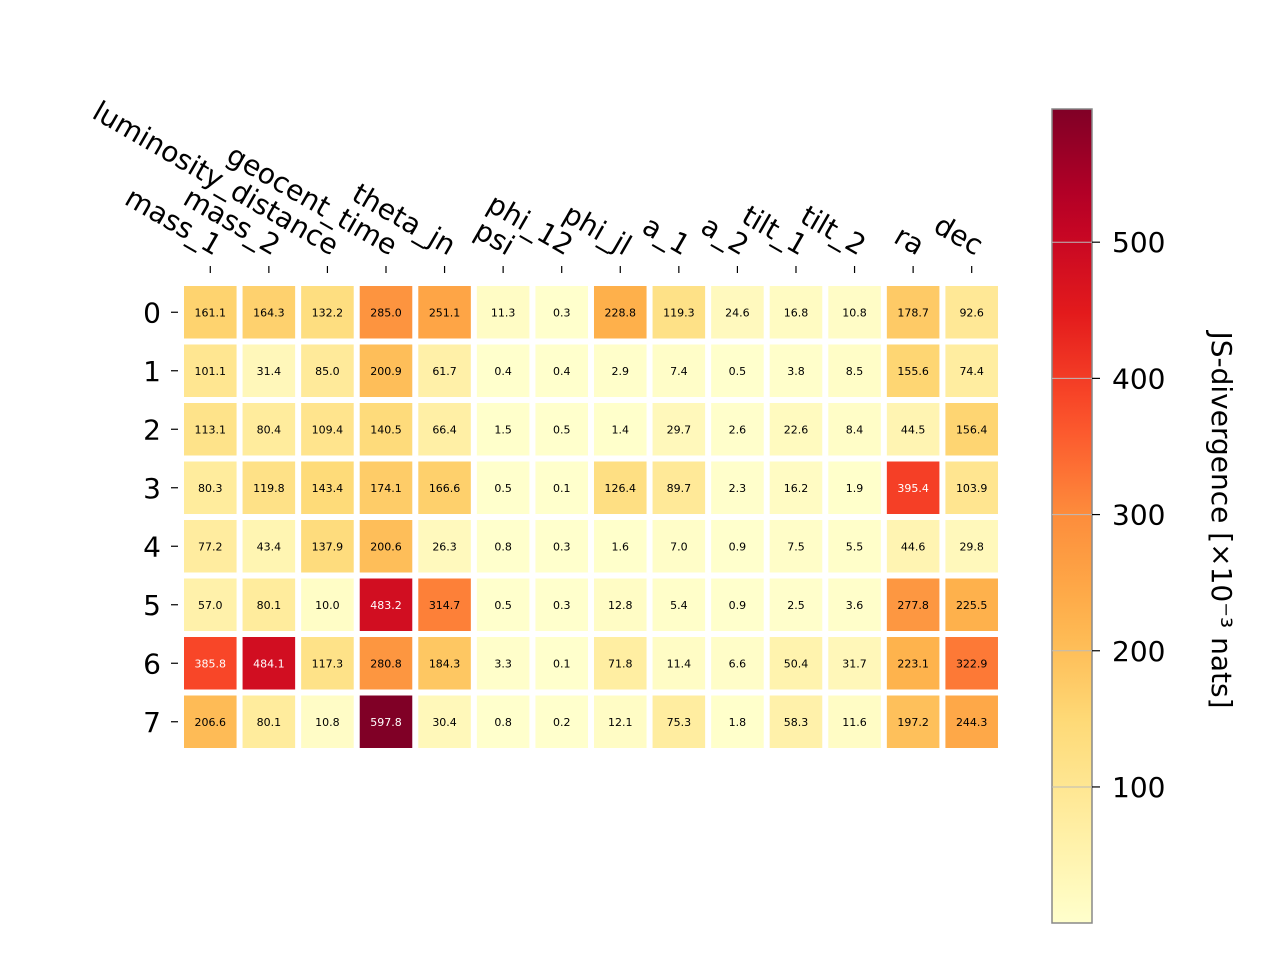 Image resolution: width=1280 pixels, height=960 pixels. I want to click on cell-value-label: 75.3, so click(679, 722).